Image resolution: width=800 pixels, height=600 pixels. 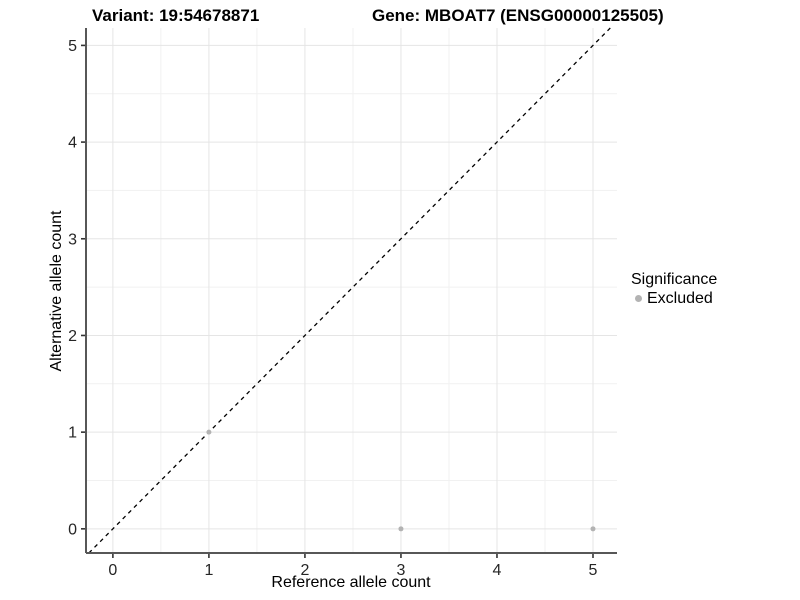 I want to click on y-tick-label: 2, so click(x=72, y=336).